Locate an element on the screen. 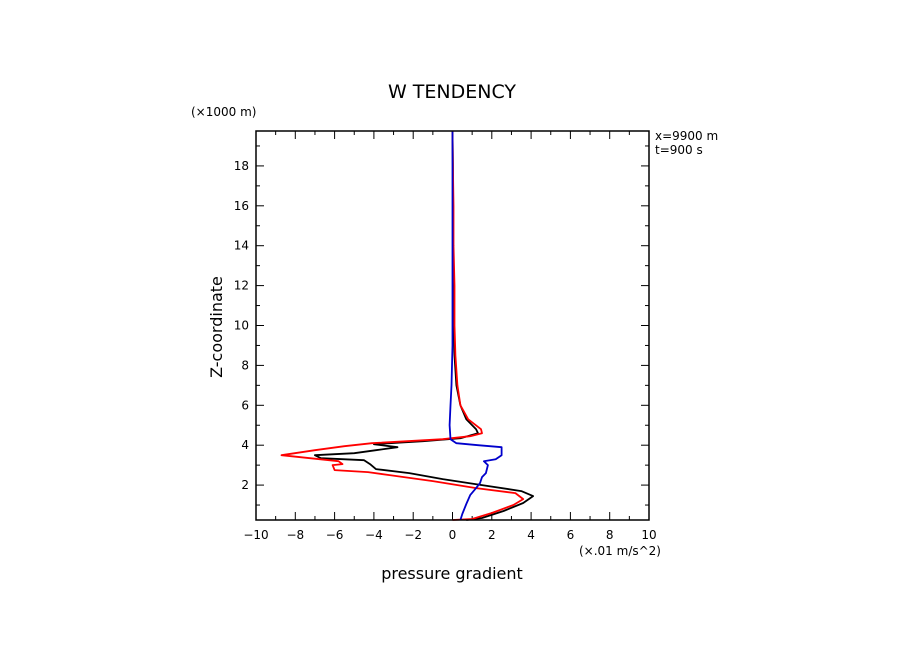 This screenshot has width=904, height=654. y-tick-label: 4 is located at coordinates (245, 445).